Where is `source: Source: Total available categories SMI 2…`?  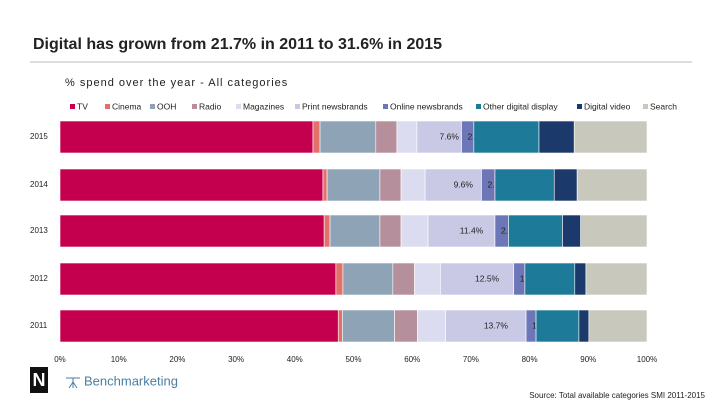
source: Source: Total available categories SMI 2… is located at coordinates (617, 395).